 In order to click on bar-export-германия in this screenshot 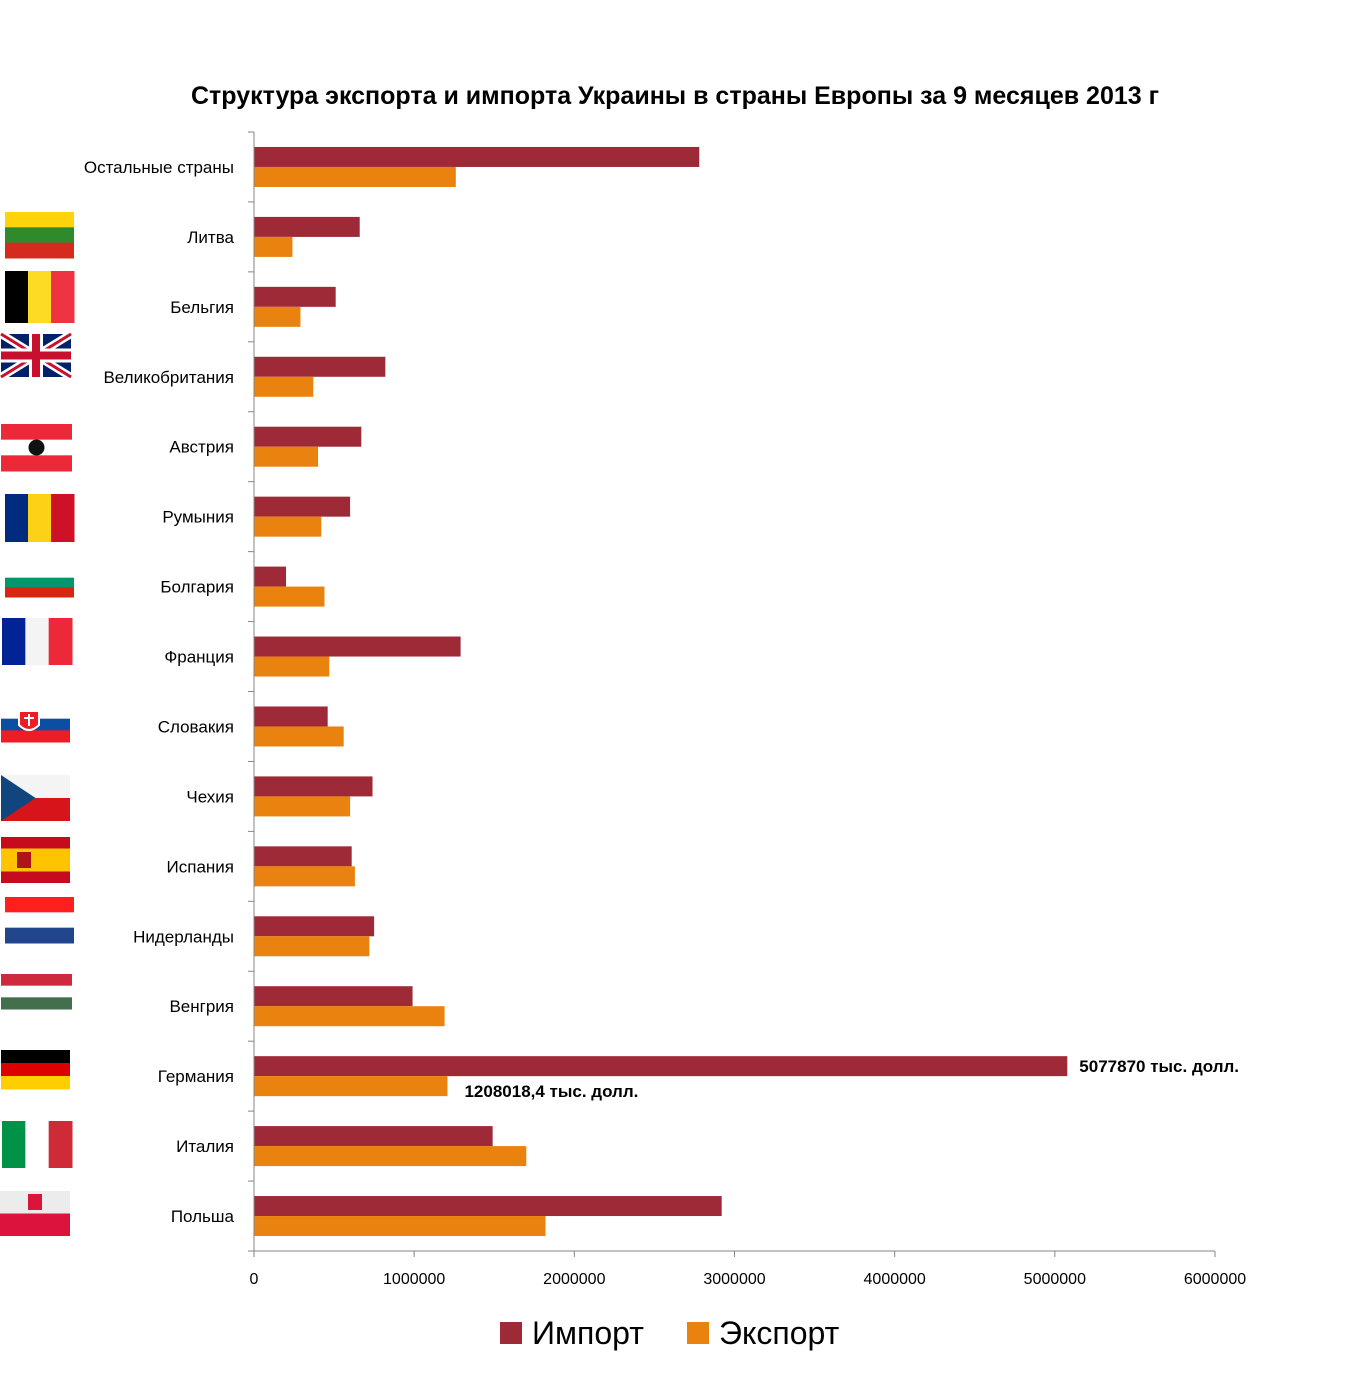, I will do `click(351, 1086)`.